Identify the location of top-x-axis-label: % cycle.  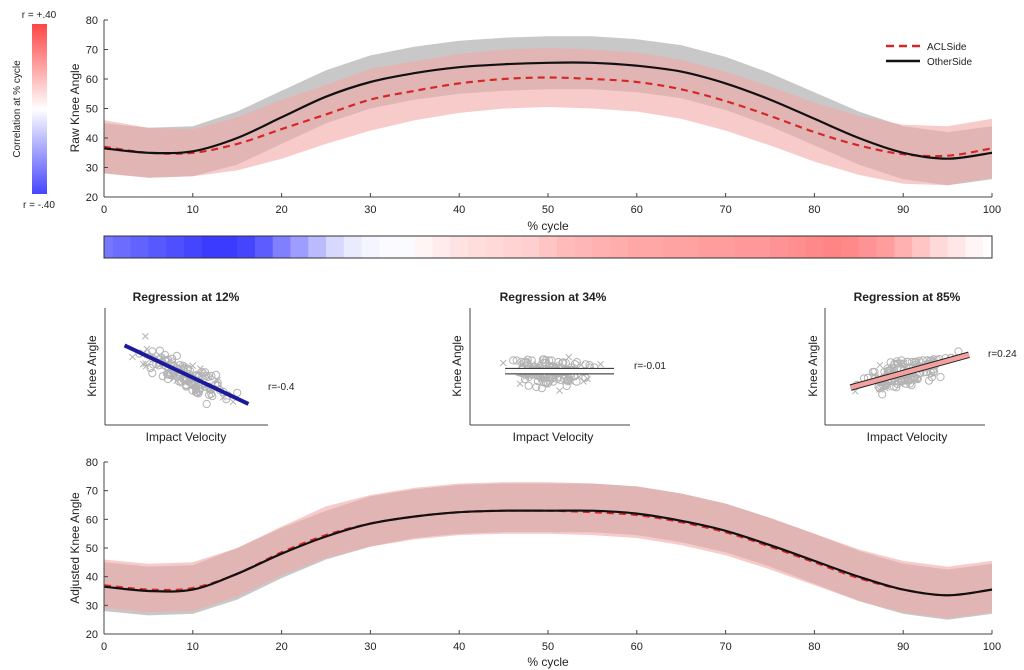
(548, 226).